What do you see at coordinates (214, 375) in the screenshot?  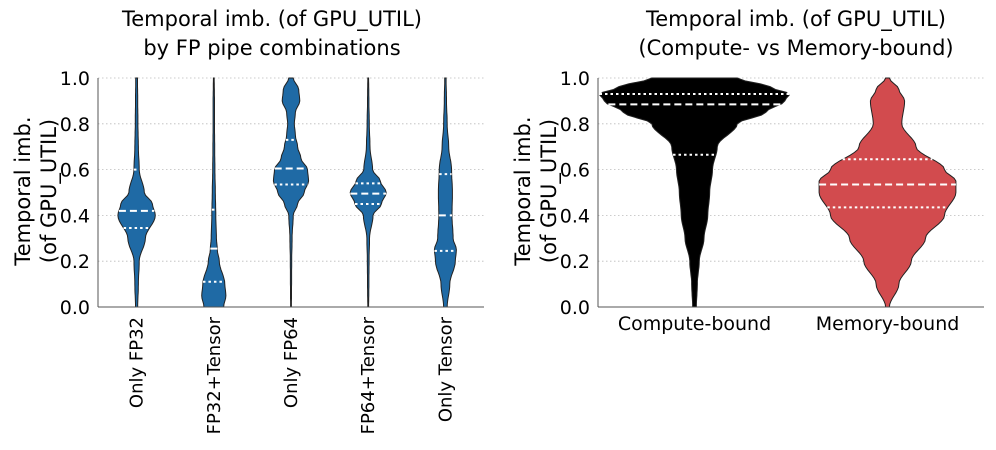 I see `x-category-label: FP32+Tensor` at bounding box center [214, 375].